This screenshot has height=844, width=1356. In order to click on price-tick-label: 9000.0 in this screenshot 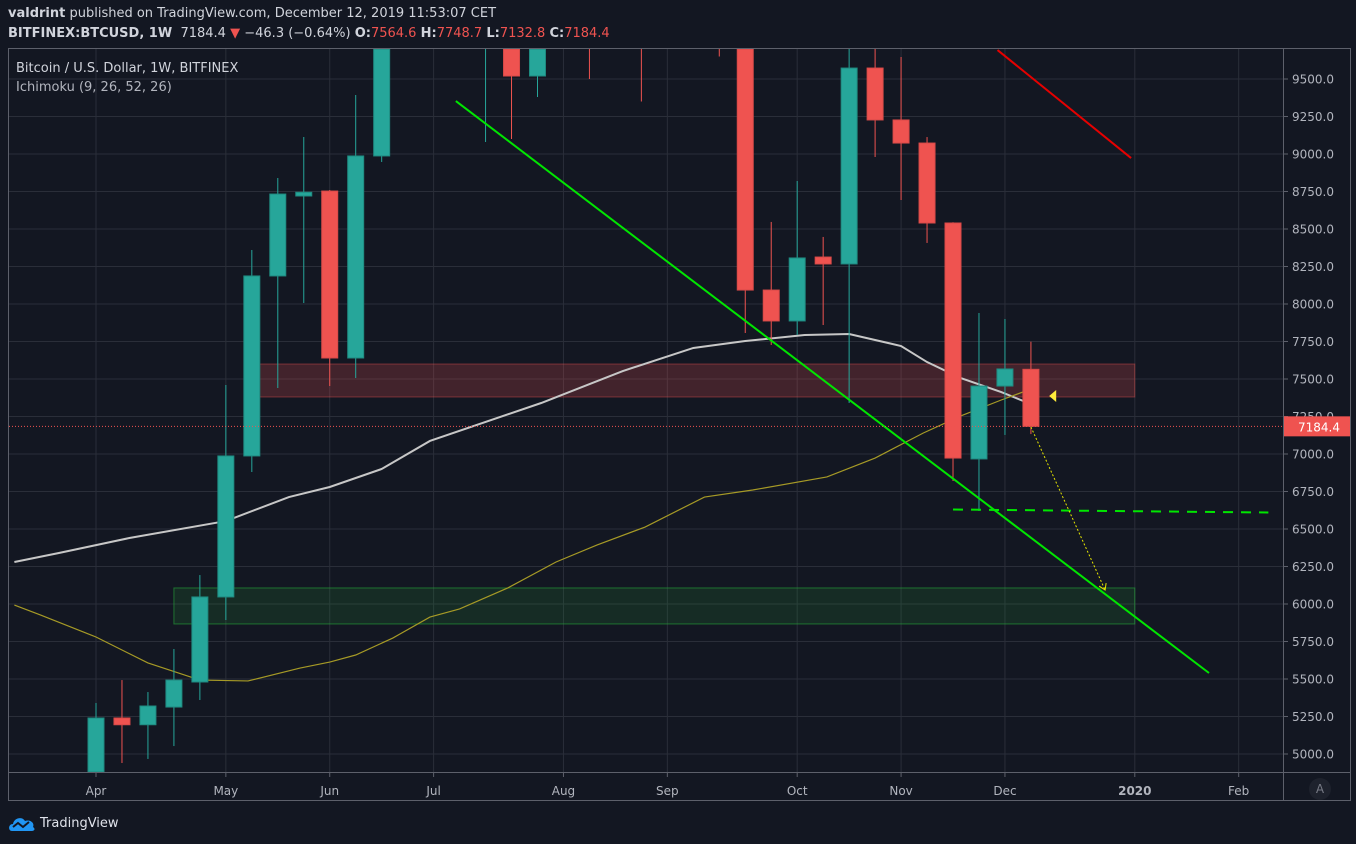, I will do `click(1313, 155)`.